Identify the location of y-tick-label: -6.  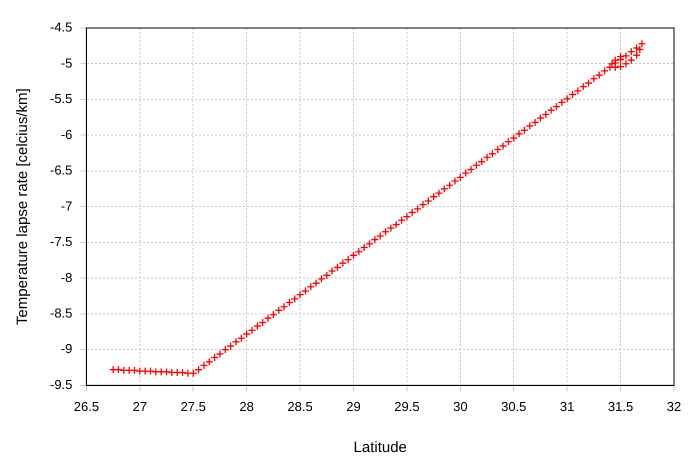
(66, 134).